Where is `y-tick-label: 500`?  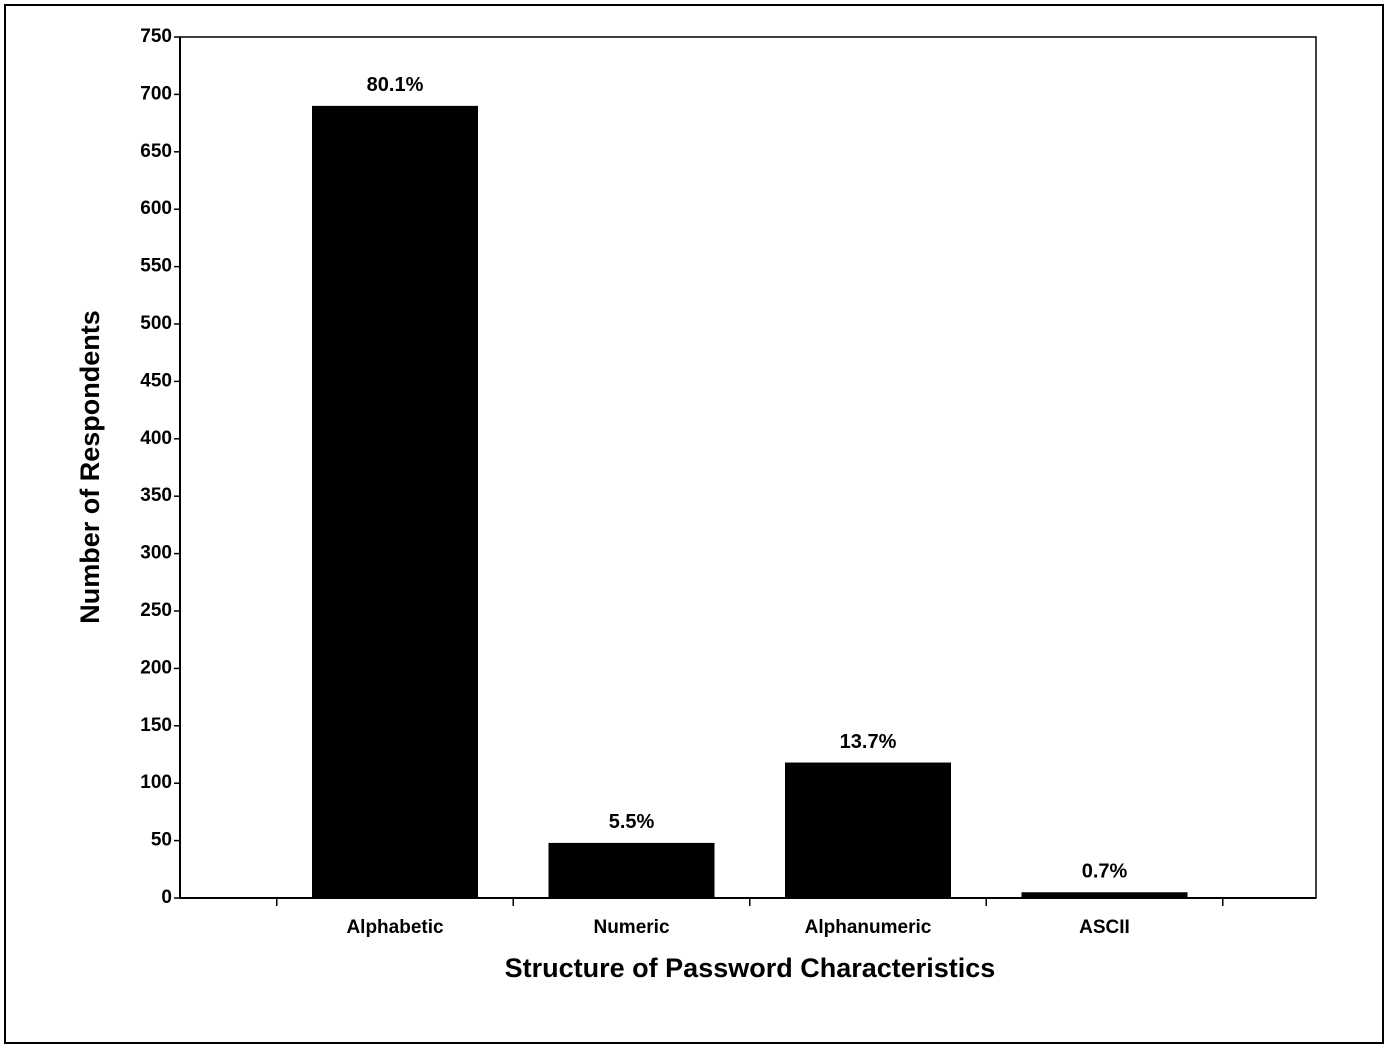
y-tick-label: 500 is located at coordinates (156, 323).